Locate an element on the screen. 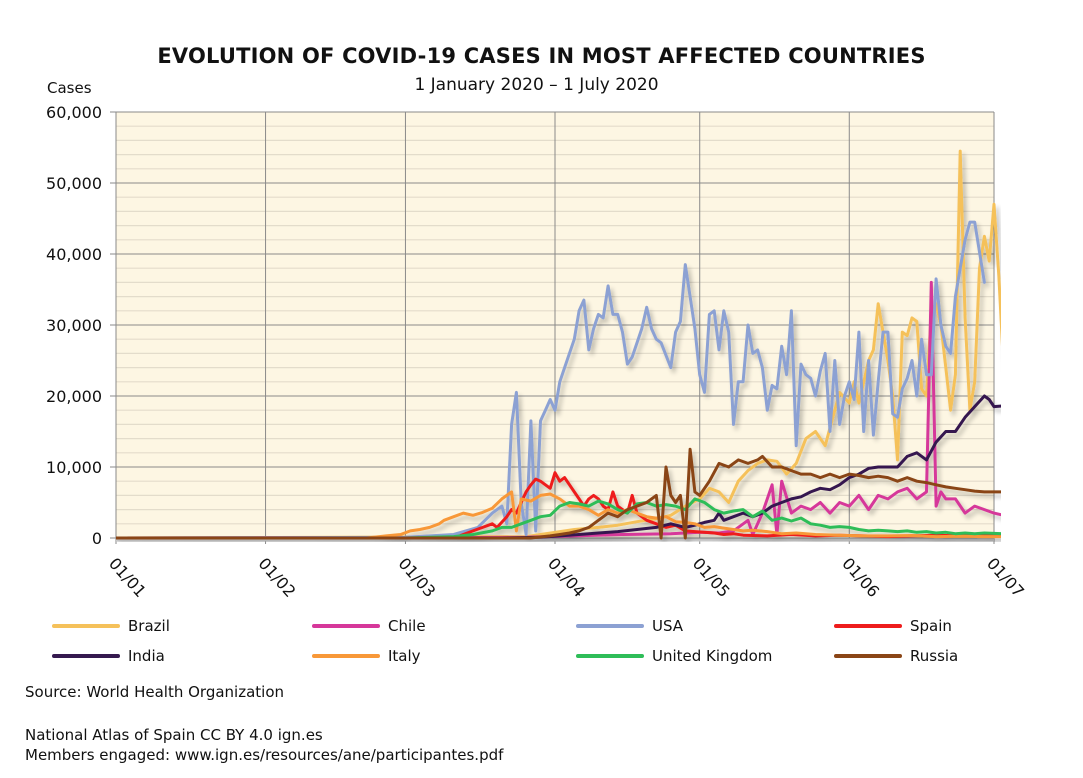 The width and height of the screenshot is (1083, 778). y-axis-ticks: 0 10,000 20,000 30,000 40,000 50,000 60,000 is located at coordinates (74, 325).